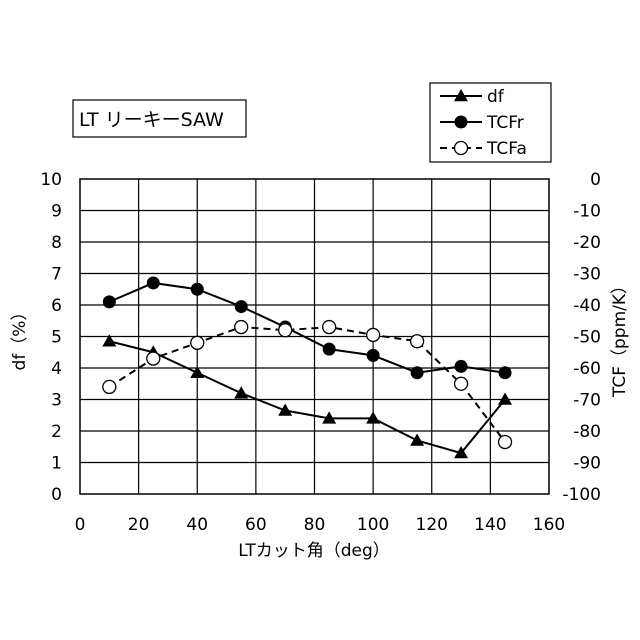  I want to click on annotation-box: LT リーキーSAW, so click(159, 118).